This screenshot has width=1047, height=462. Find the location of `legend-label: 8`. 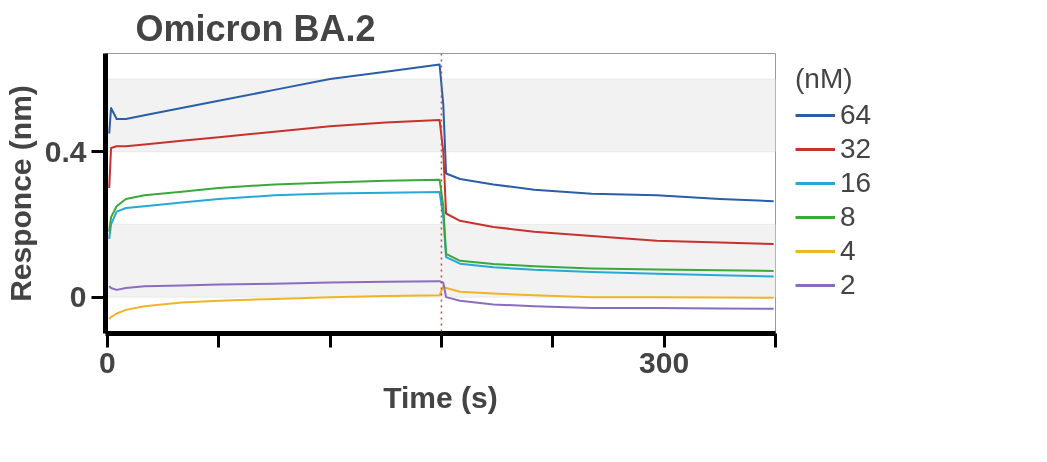

legend-label: 8 is located at coordinates (848, 217).